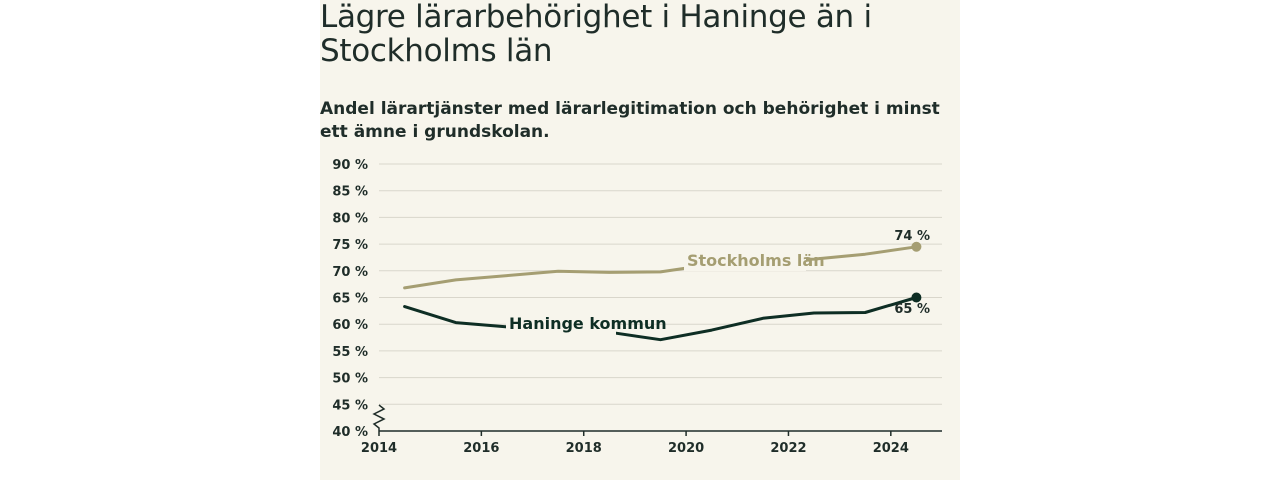  What do you see at coordinates (912, 236) in the screenshot?
I see `end-label-stockholms-lan: 74 %` at bounding box center [912, 236].